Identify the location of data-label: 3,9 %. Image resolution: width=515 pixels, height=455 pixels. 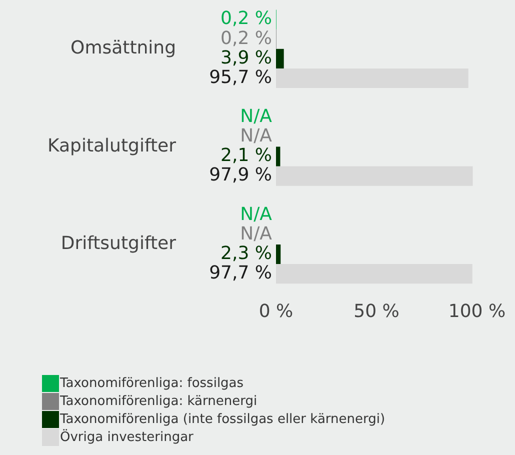
(246, 57).